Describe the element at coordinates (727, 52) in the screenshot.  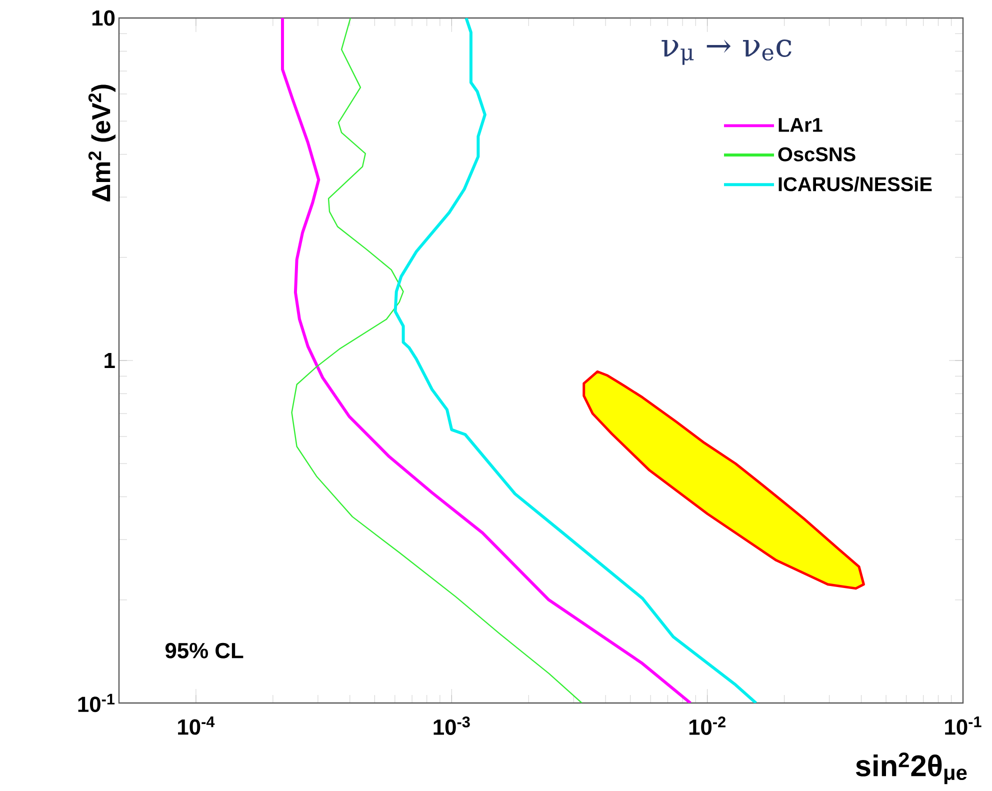
I see `text: ν$_{μ}$ → ν$_{e}$c` at that location.